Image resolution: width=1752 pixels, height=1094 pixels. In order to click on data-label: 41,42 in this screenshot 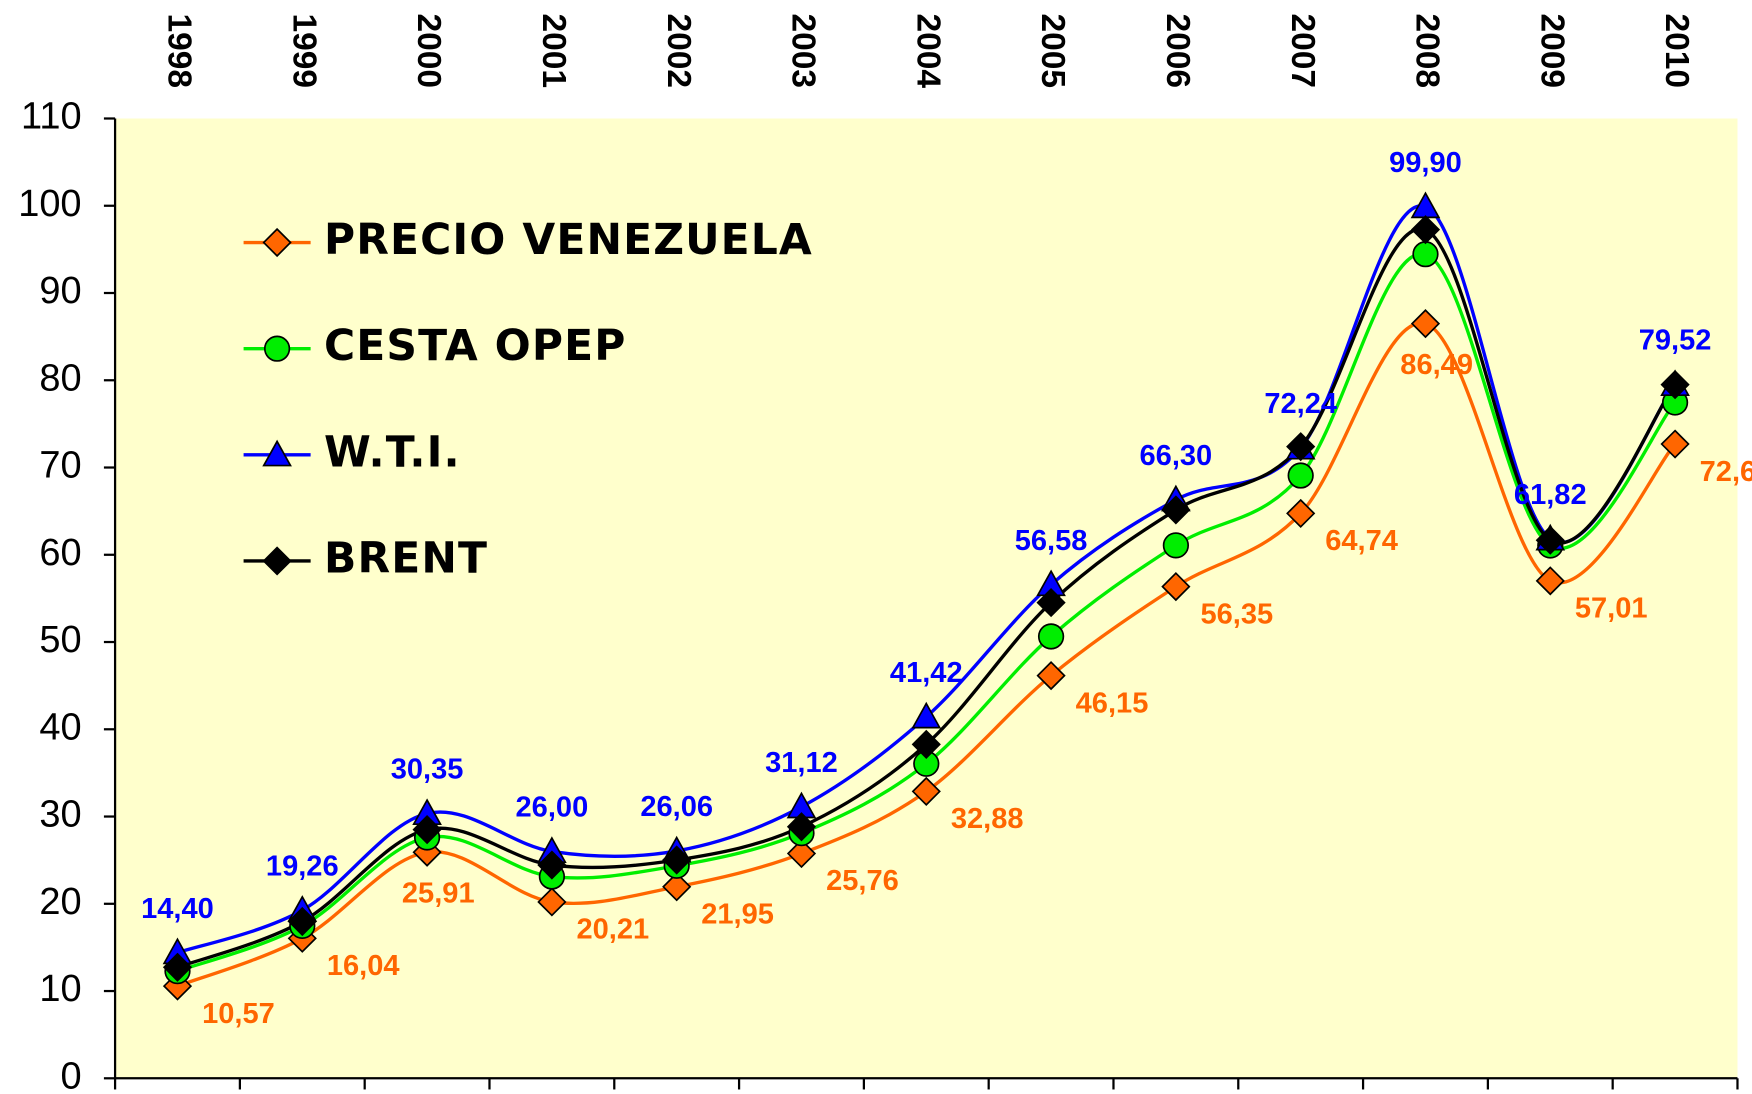, I will do `click(926, 673)`.